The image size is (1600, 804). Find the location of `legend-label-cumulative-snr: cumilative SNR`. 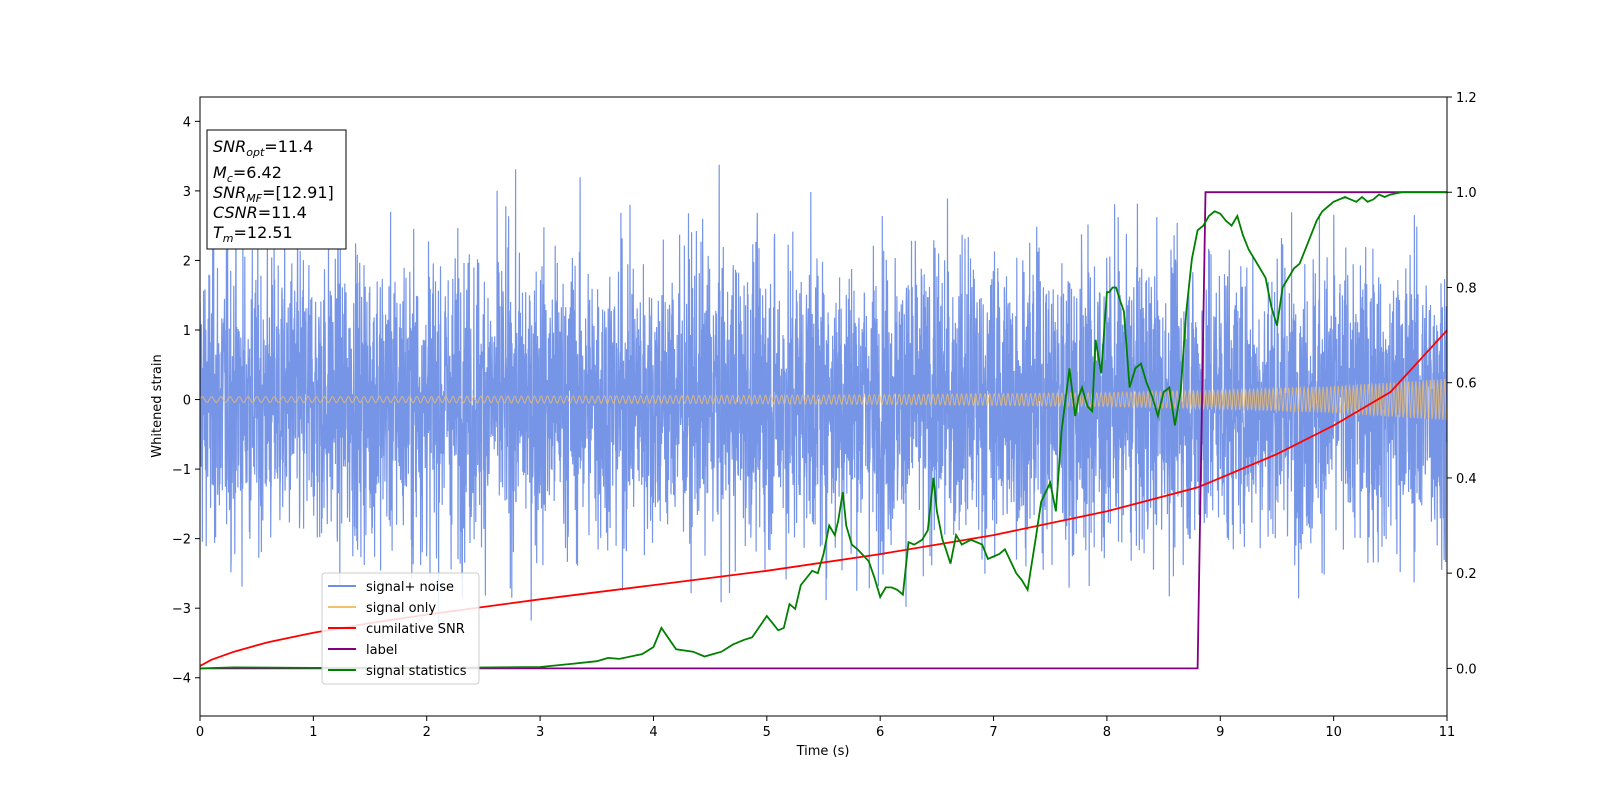

legend-label-cumulative-snr: cumilative SNR is located at coordinates (415, 629).